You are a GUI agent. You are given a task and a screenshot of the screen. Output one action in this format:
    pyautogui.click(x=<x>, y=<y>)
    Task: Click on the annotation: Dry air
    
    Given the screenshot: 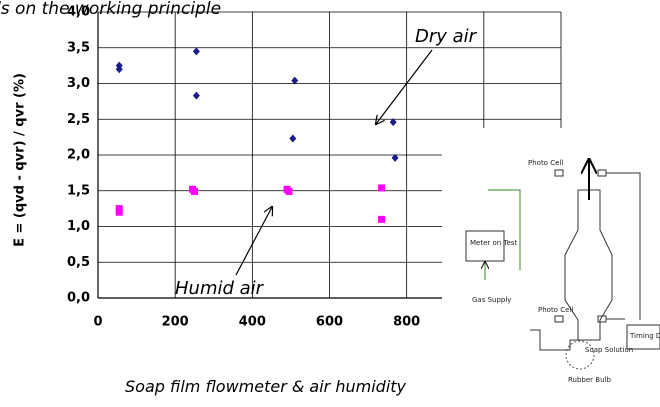 What is the action you would take?
    pyautogui.click(x=446, y=36)
    